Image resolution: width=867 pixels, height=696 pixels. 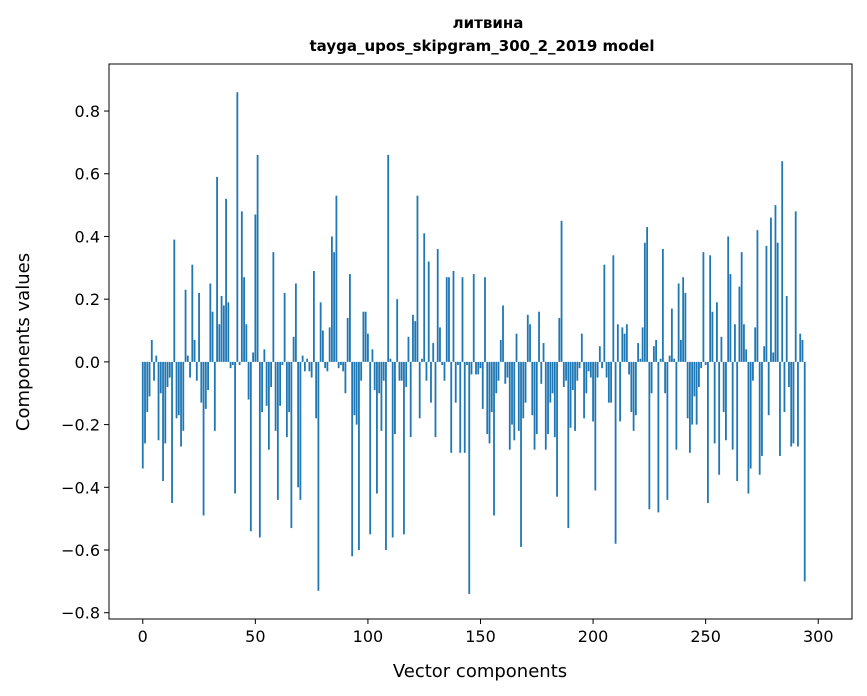 What do you see at coordinates (85, 362) in the screenshot?
I see `y-axis-ticks: −0.8 −0.6 −0.4 −0.2 0.0 0.2 0.4 0.6 0.8` at bounding box center [85, 362].